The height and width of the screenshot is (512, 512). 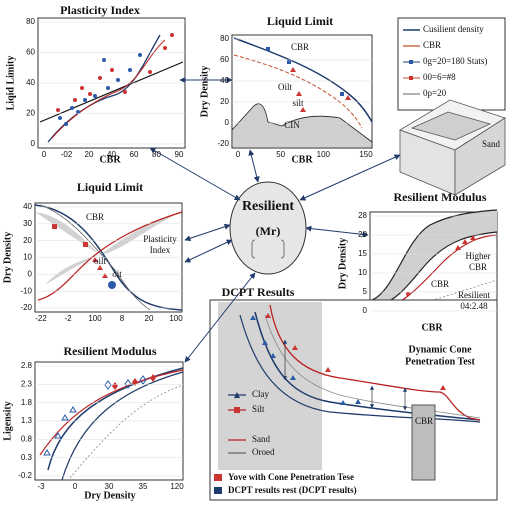 What do you see at coordinates (122, 318) in the screenshot?
I see `x-tick-label: 8` at bounding box center [122, 318].